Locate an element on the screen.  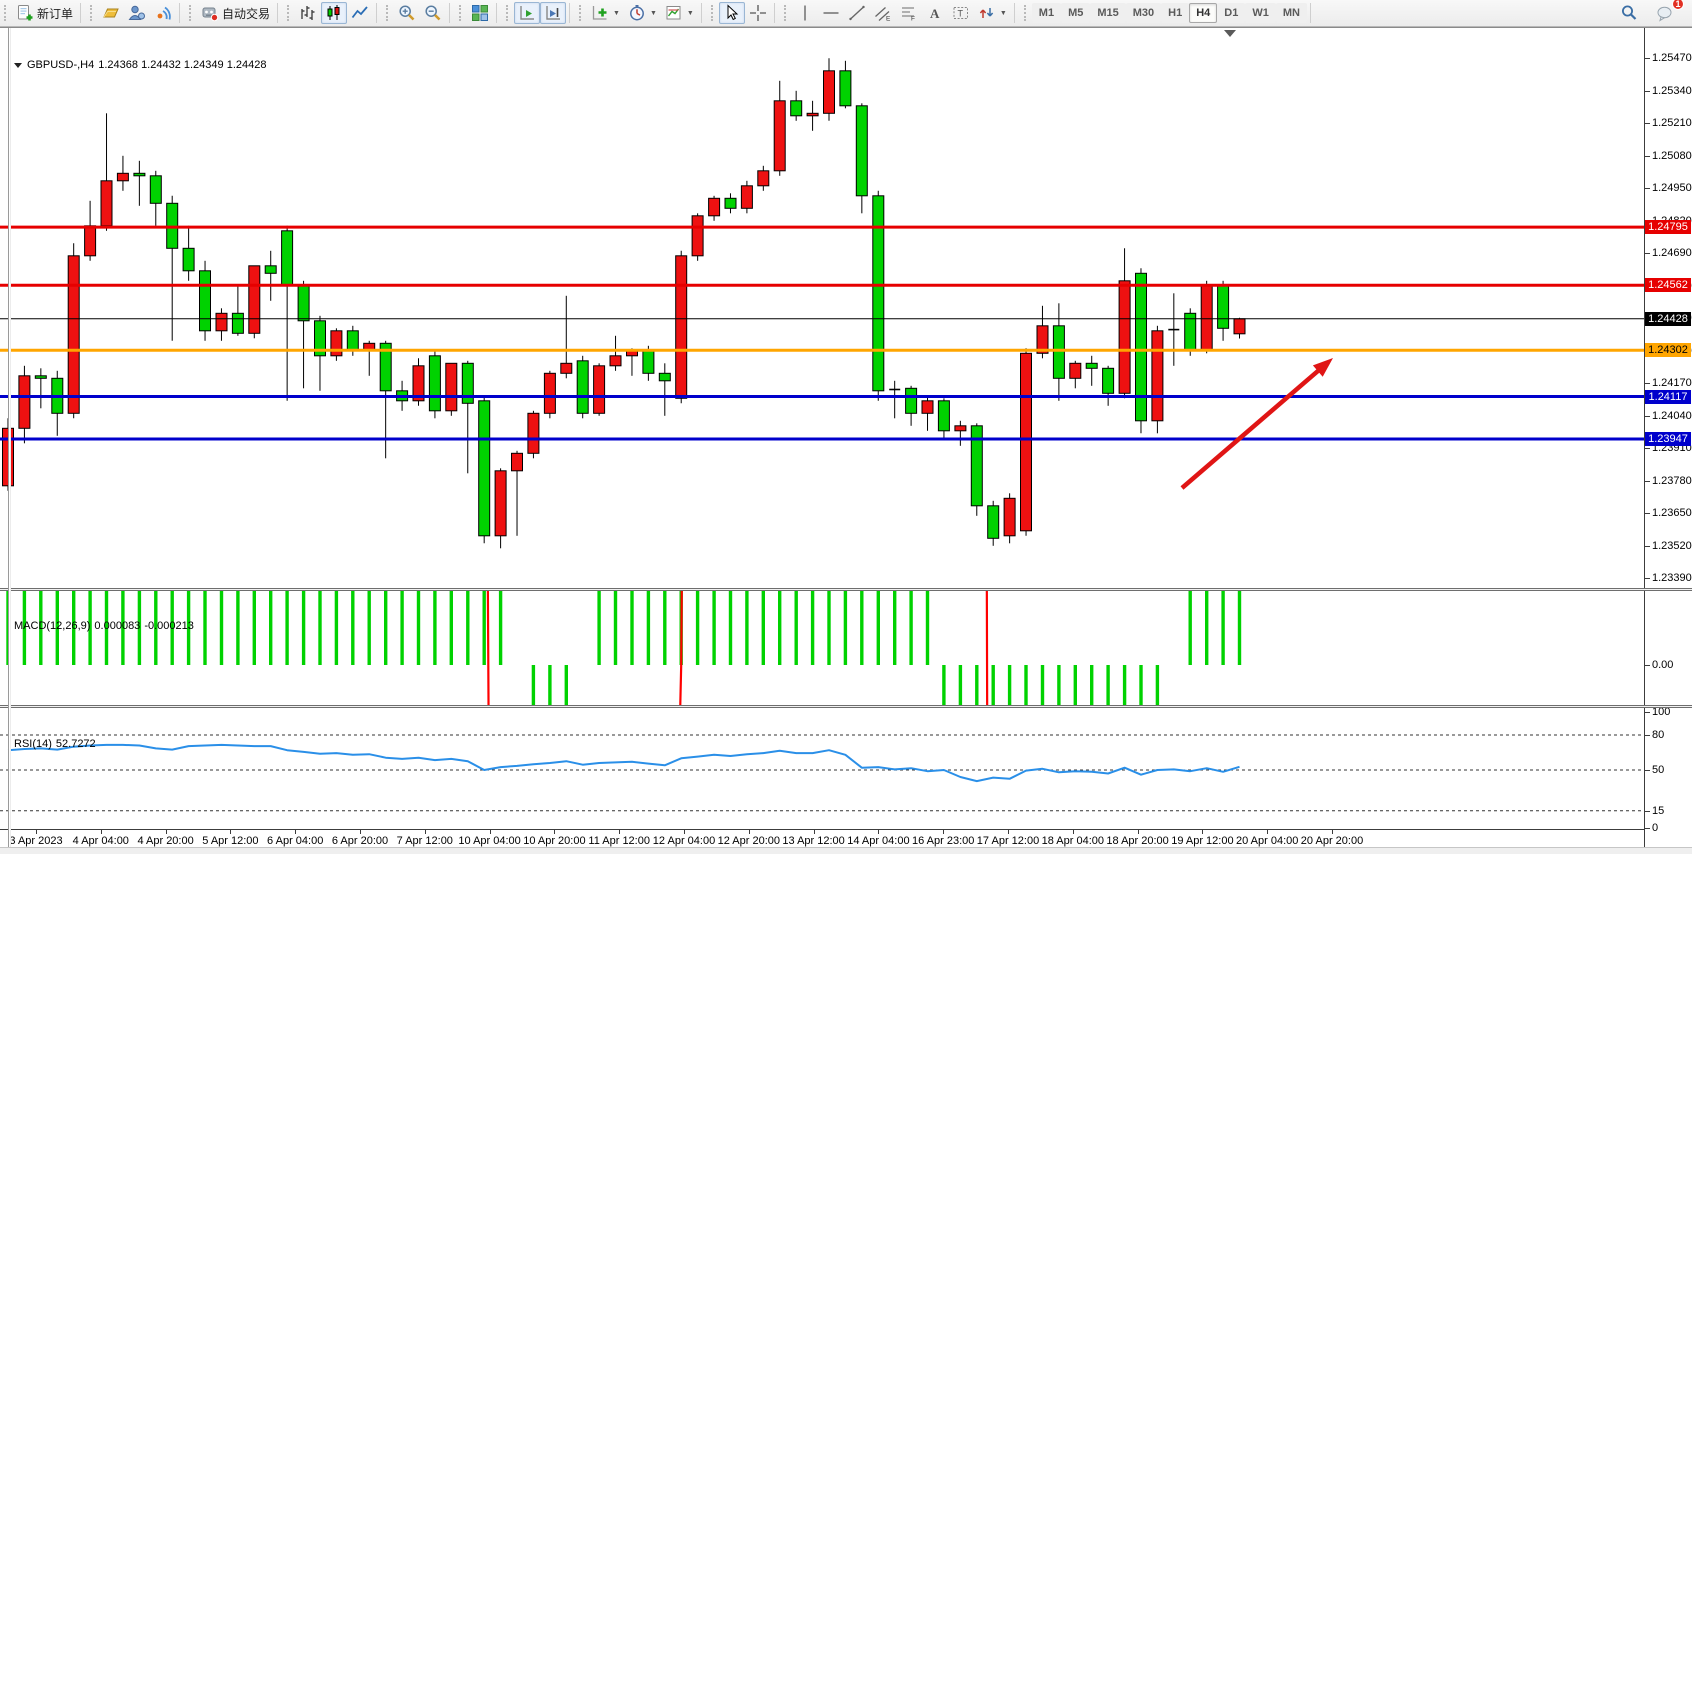
timeframe-m5-button: M5 is located at coordinates (1076, 13).